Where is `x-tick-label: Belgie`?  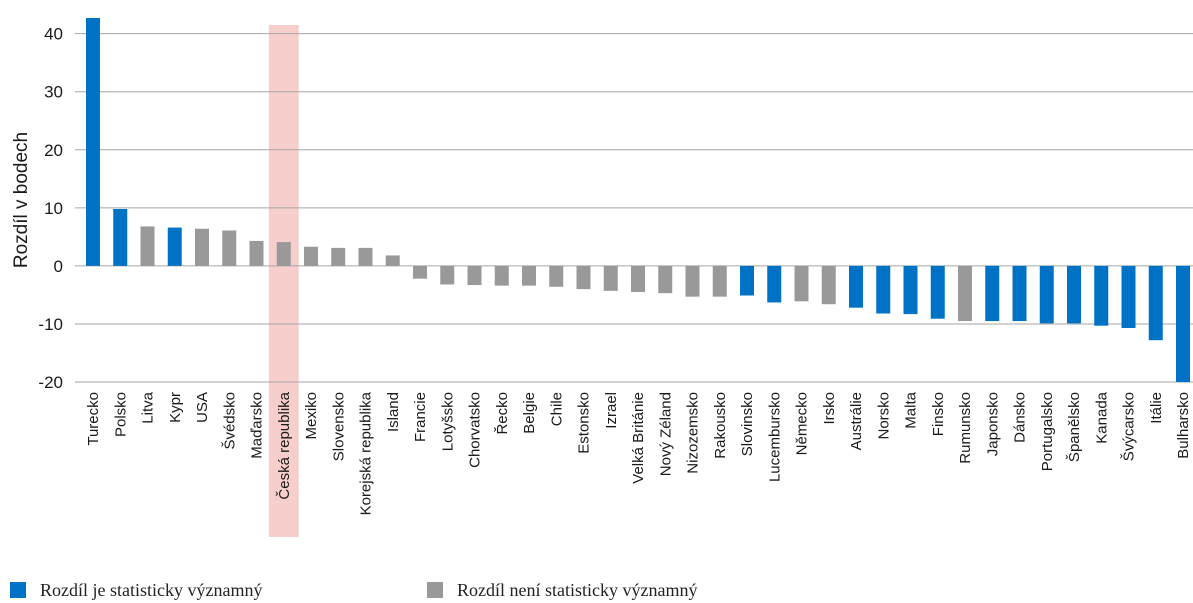 x-tick-label: Belgie is located at coordinates (529, 413).